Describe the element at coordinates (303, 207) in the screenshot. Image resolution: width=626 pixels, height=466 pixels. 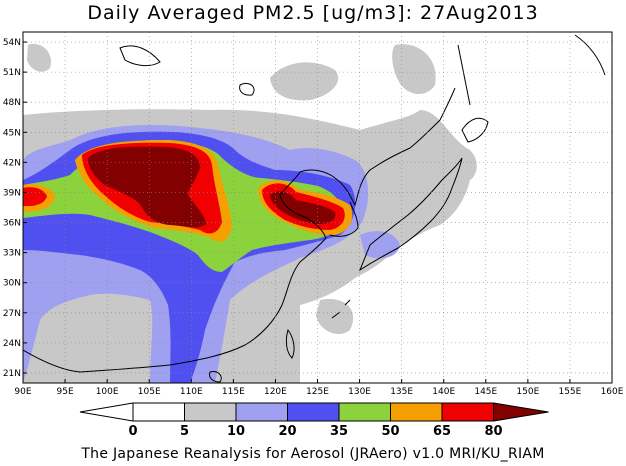
I see `contour-80-east` at that location.